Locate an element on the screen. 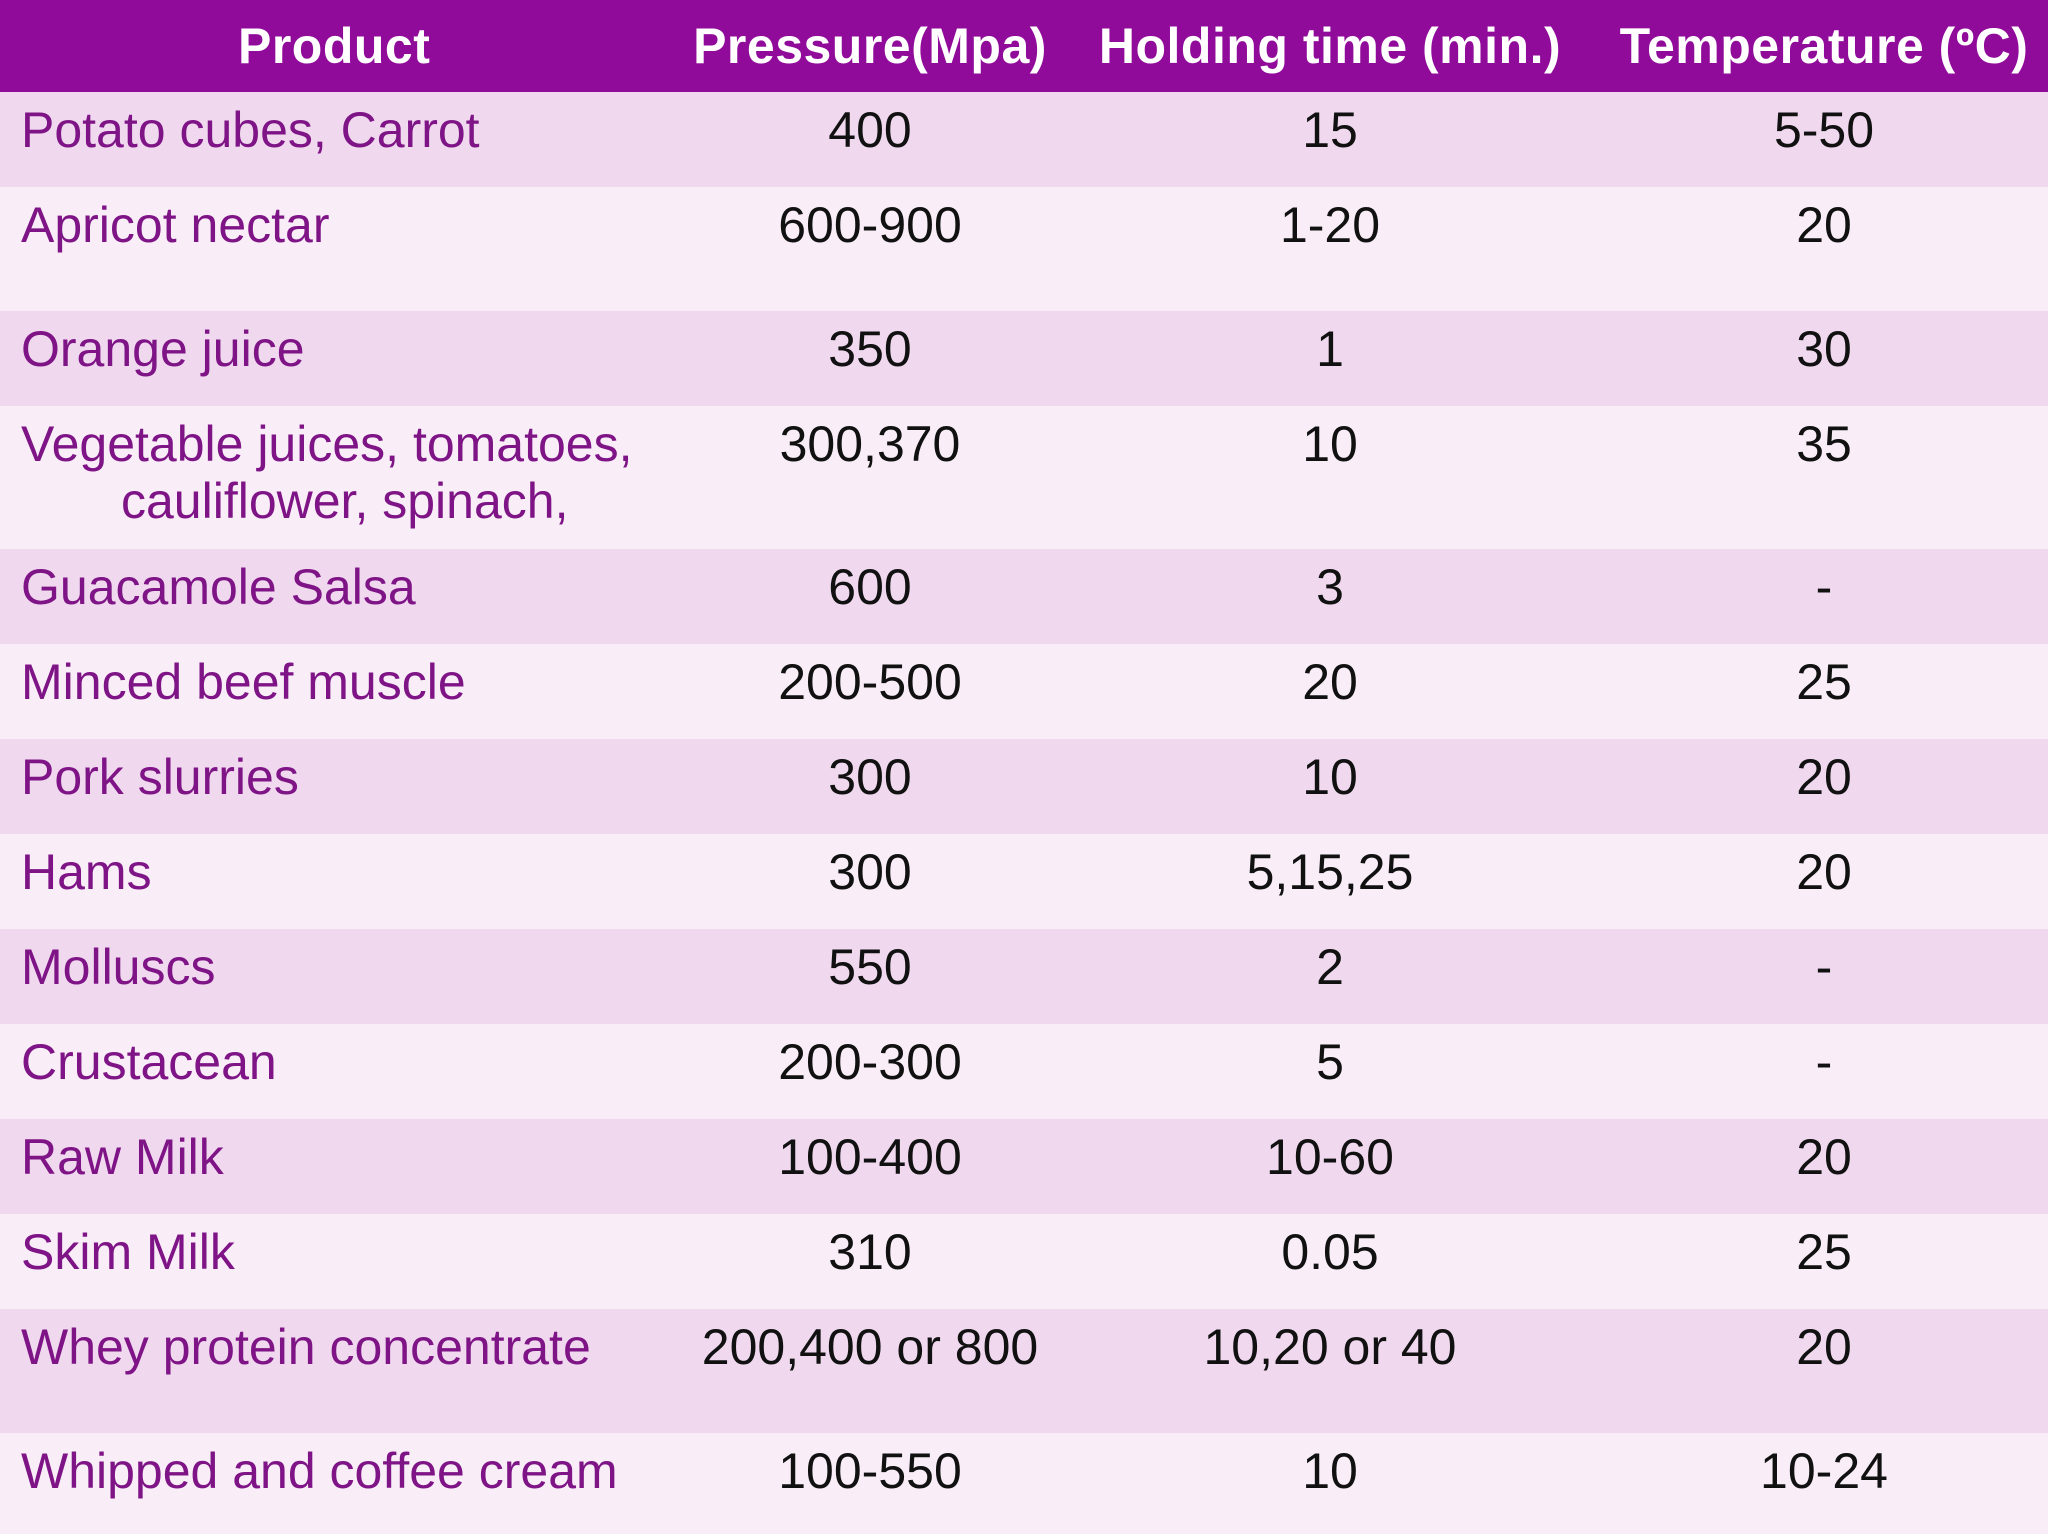  header-temperature: Temperature (ºC) is located at coordinates (1824, 46).